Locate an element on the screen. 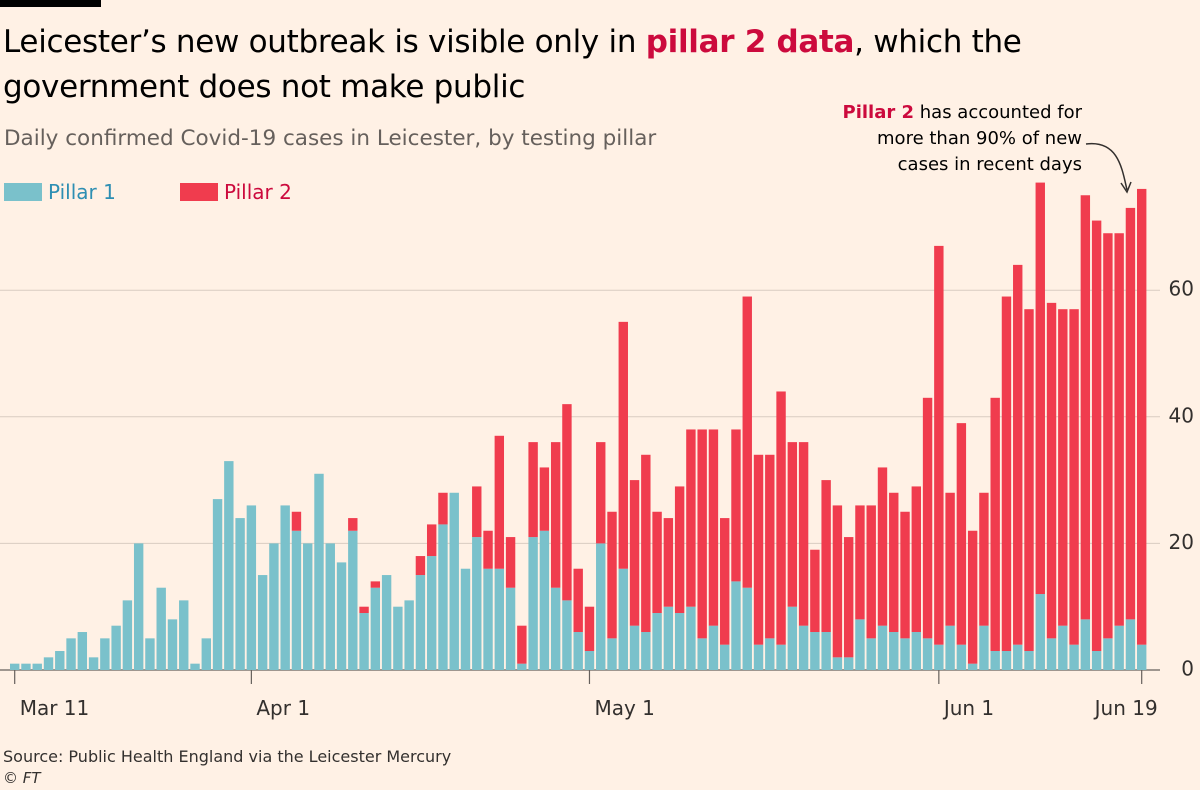 Image resolution: width=1200 pixels, height=790 pixels. x-tick-label: Apr 1 is located at coordinates (283, 708).